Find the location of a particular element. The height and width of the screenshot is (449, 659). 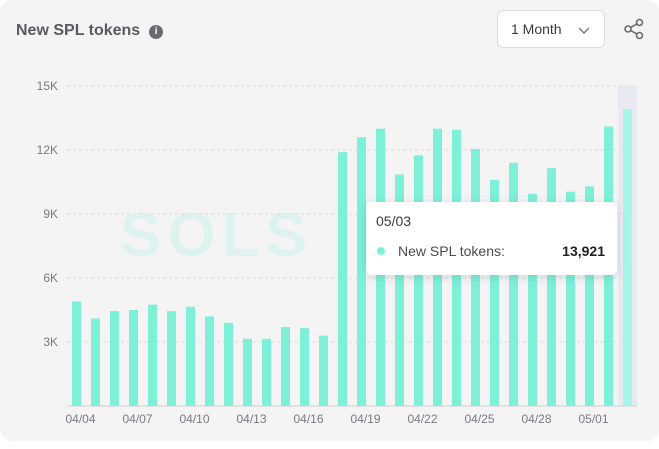

title-row: New SPL tokens i is located at coordinates (90, 31).